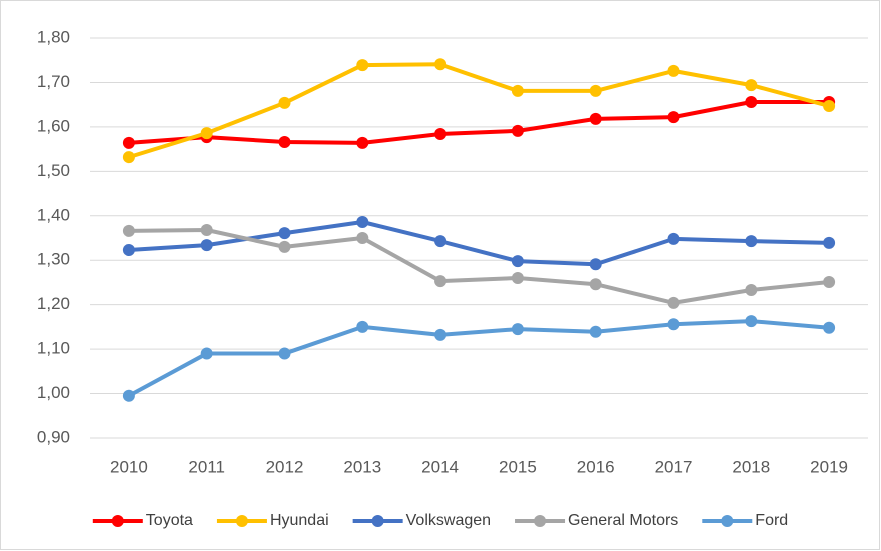 This screenshot has height=551, width=881. I want to click on y-tick-label: 1,00, so click(53, 392).